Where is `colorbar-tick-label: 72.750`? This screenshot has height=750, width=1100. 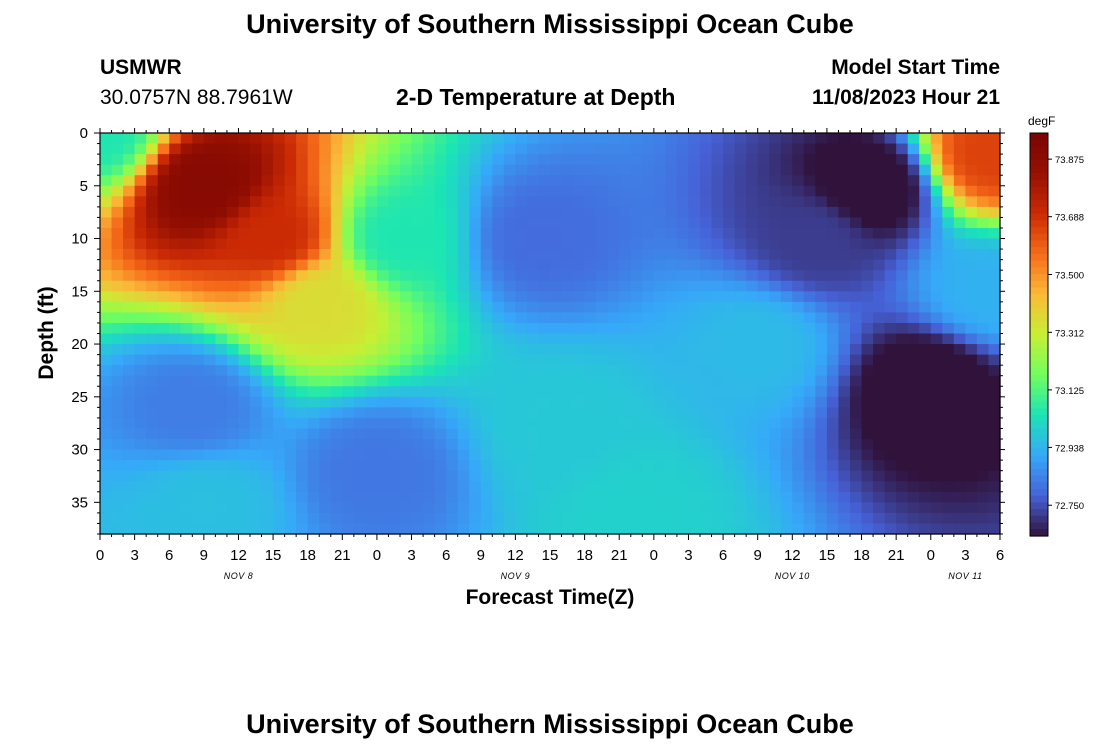 colorbar-tick-label: 72.750 is located at coordinates (1069, 506).